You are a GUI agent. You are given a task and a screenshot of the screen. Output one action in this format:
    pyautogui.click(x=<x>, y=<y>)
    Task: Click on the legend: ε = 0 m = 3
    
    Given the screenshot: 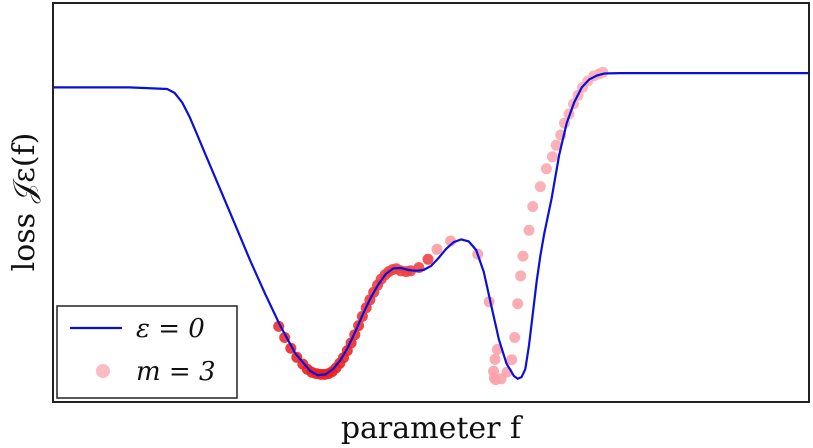 What is the action you would take?
    pyautogui.click(x=147, y=352)
    